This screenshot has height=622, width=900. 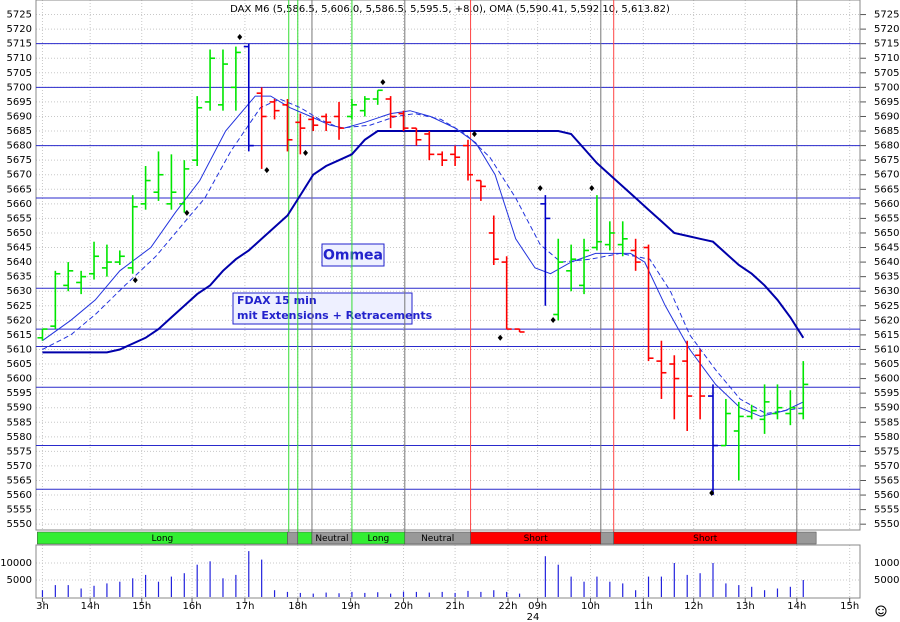 What do you see at coordinates (19, 291) in the screenshot?
I see `y-tick-label: 5630` at bounding box center [19, 291].